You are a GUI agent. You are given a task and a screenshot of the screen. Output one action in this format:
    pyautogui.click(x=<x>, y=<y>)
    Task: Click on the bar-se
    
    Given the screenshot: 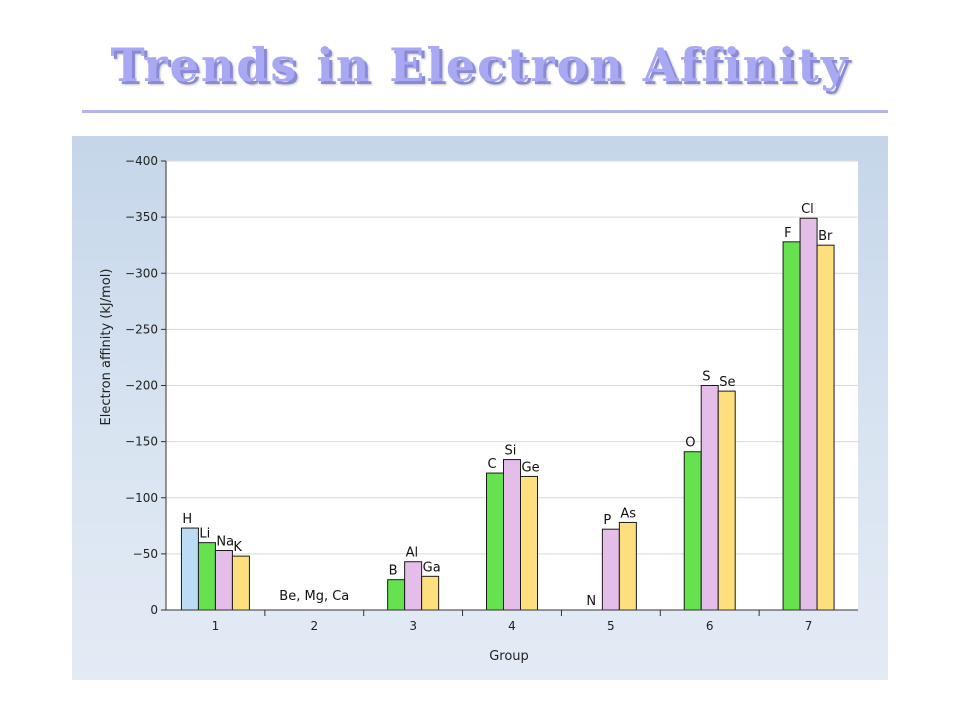 What is the action you would take?
    pyautogui.click(x=726, y=500)
    